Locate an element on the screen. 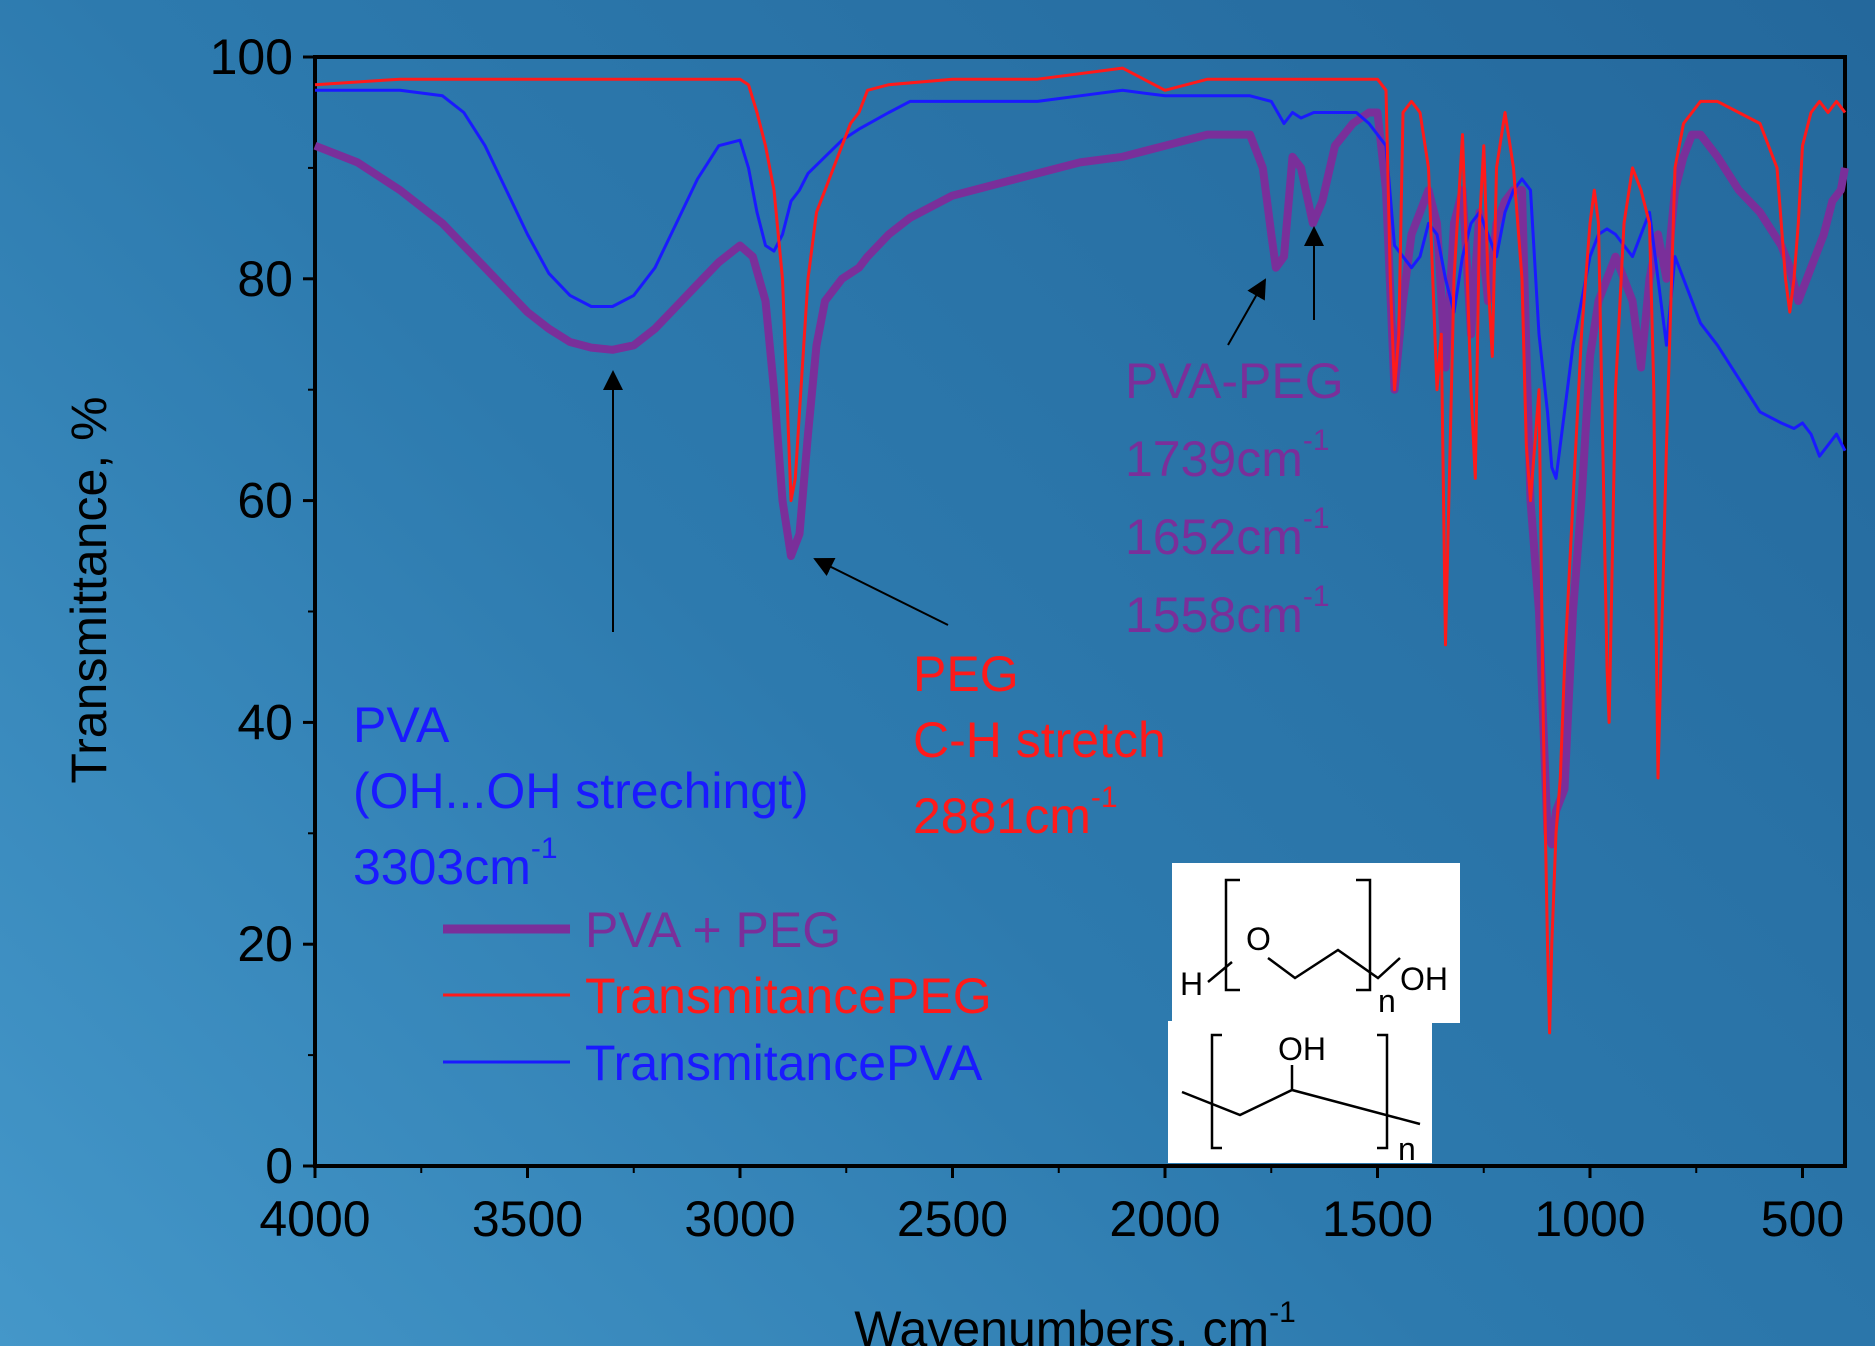  x-tick-label: 3000 is located at coordinates (739, 1219).